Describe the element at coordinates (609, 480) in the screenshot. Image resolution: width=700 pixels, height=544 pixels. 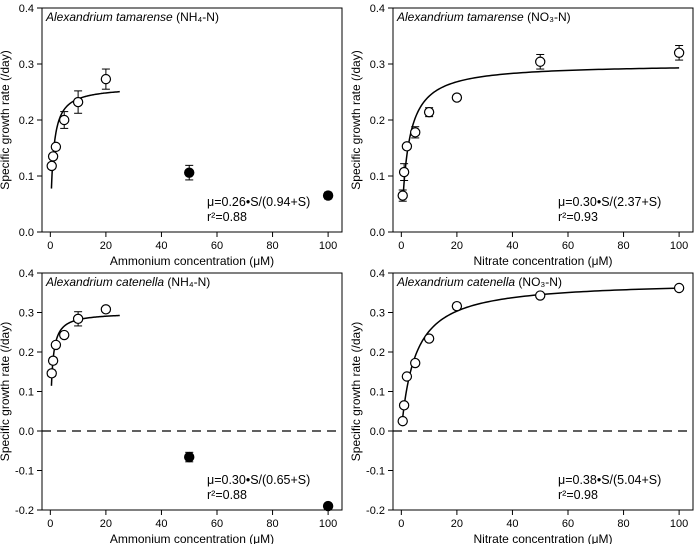
I see `fit-equation: μ=0.38•S/(5.04+S)` at that location.